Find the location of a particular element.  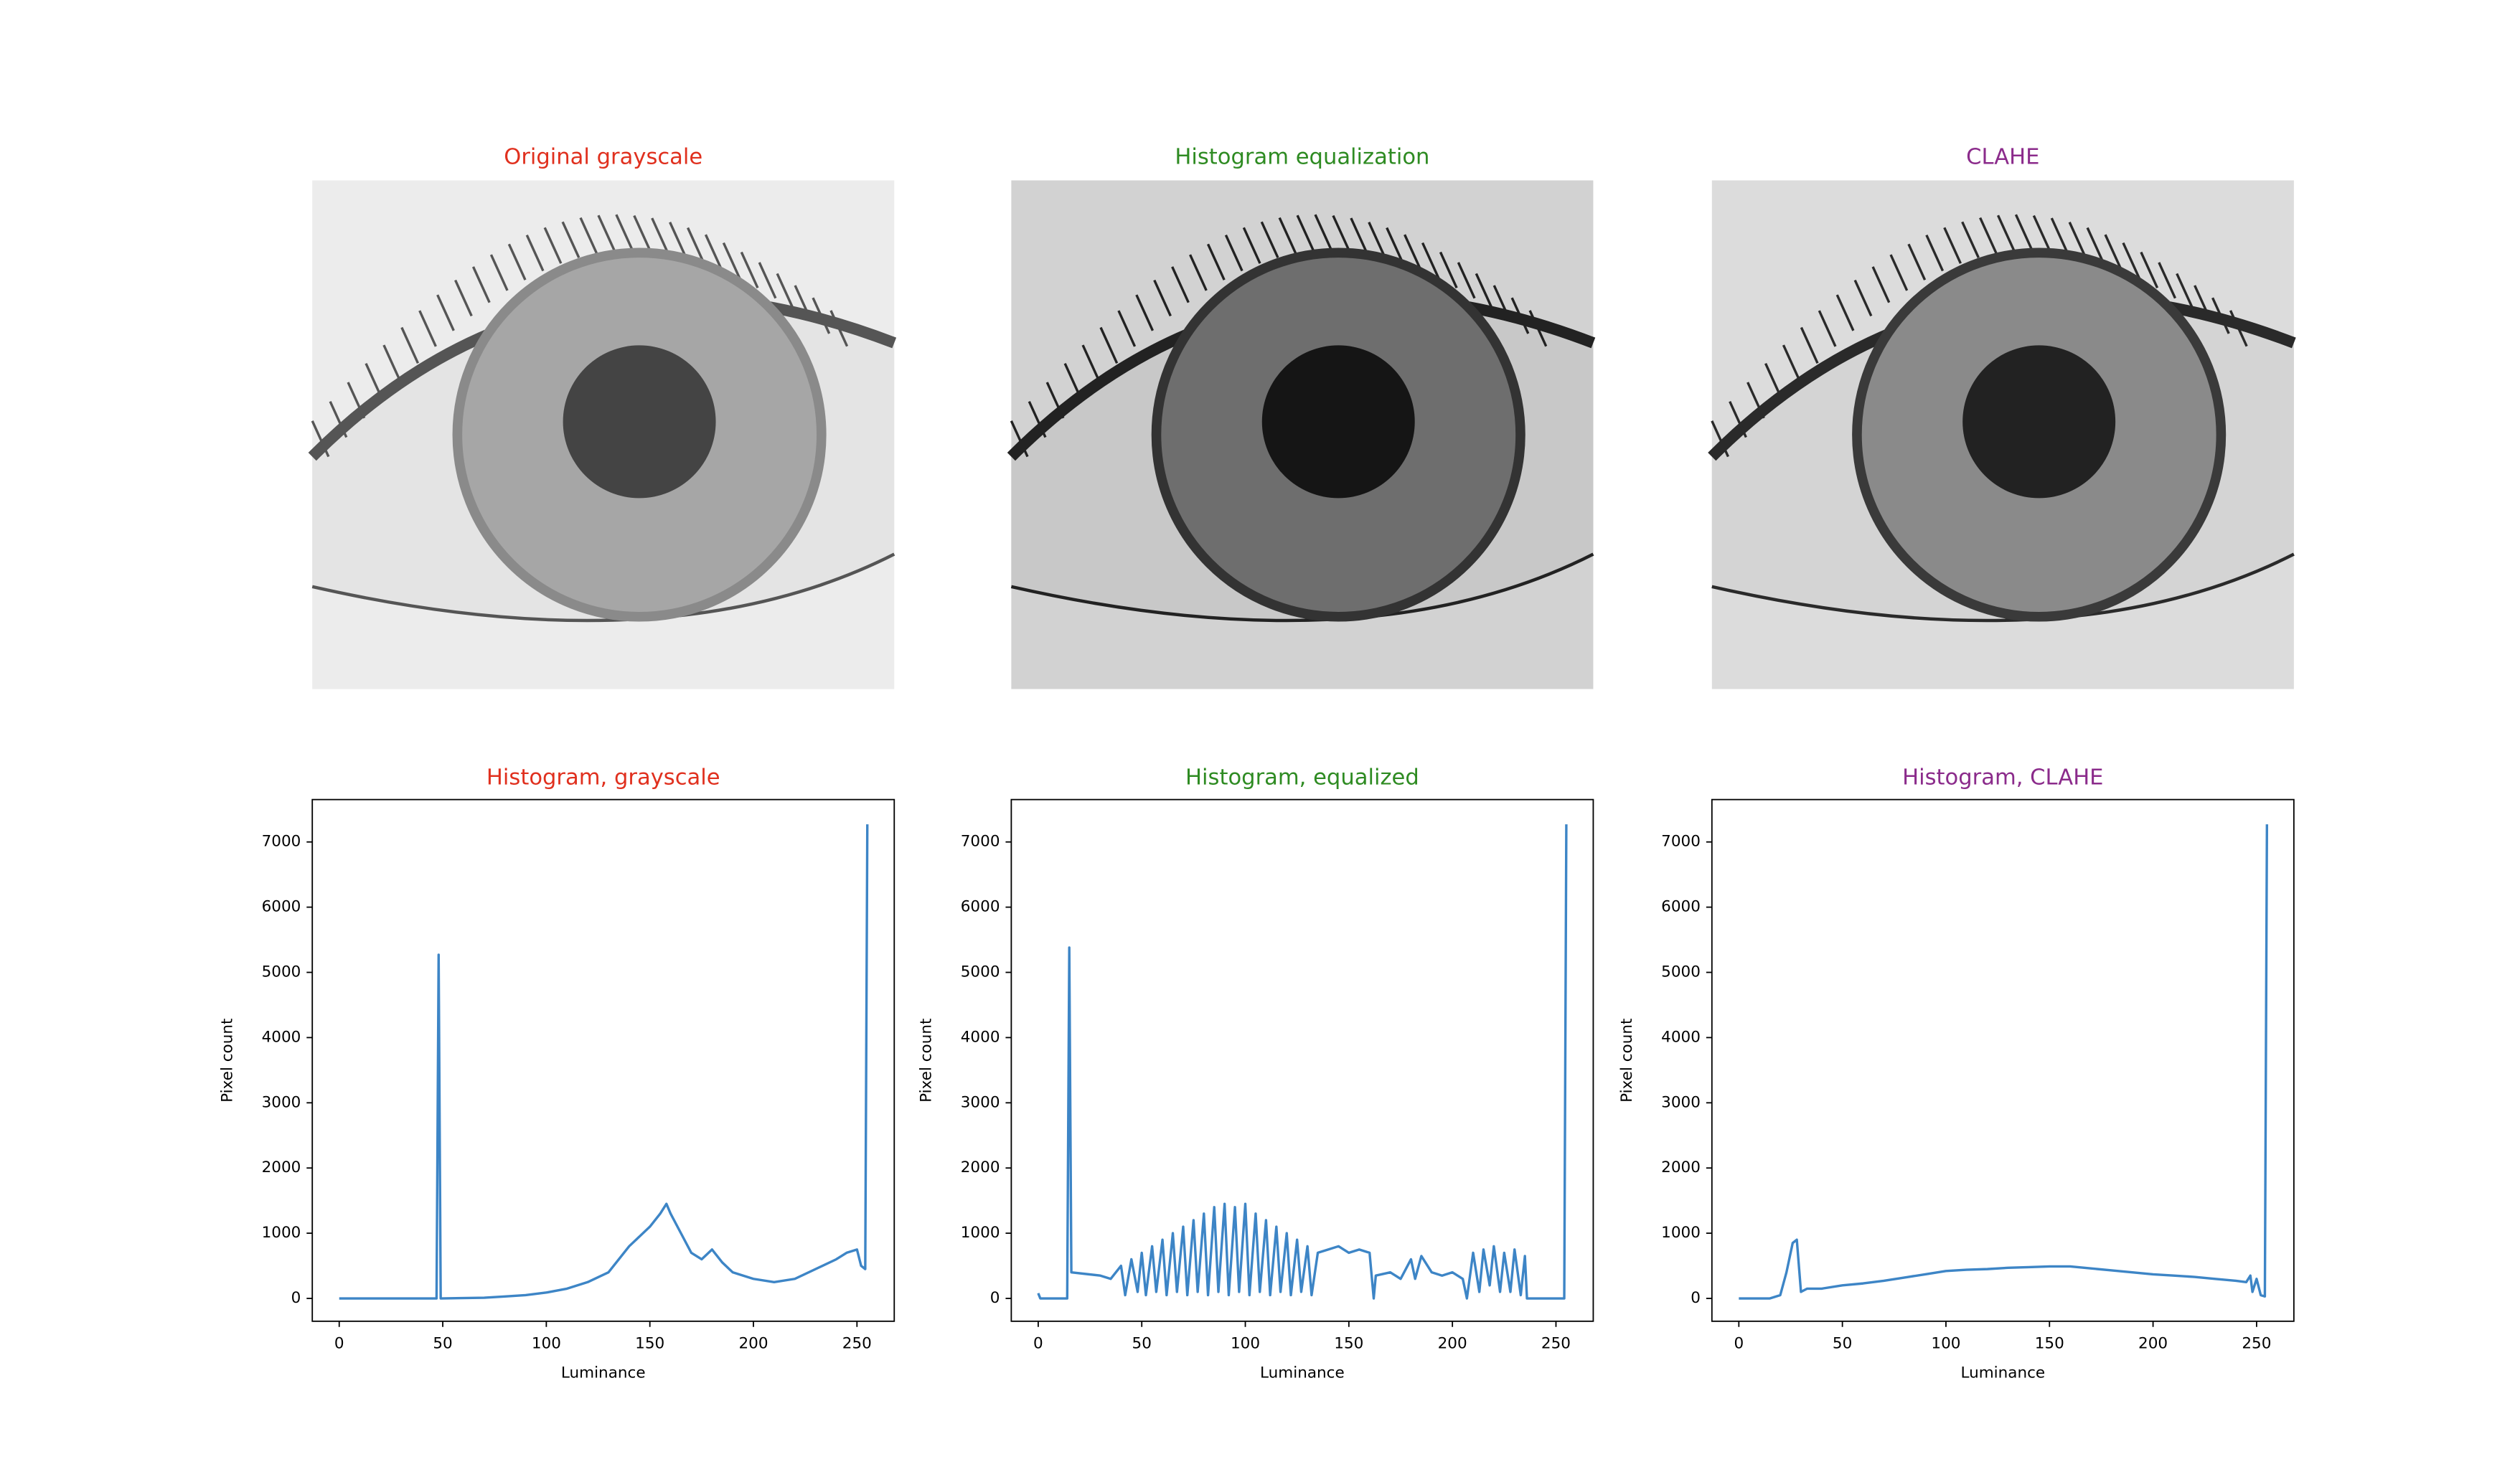

image-title: Original grayscale is located at coordinates (603, 156).